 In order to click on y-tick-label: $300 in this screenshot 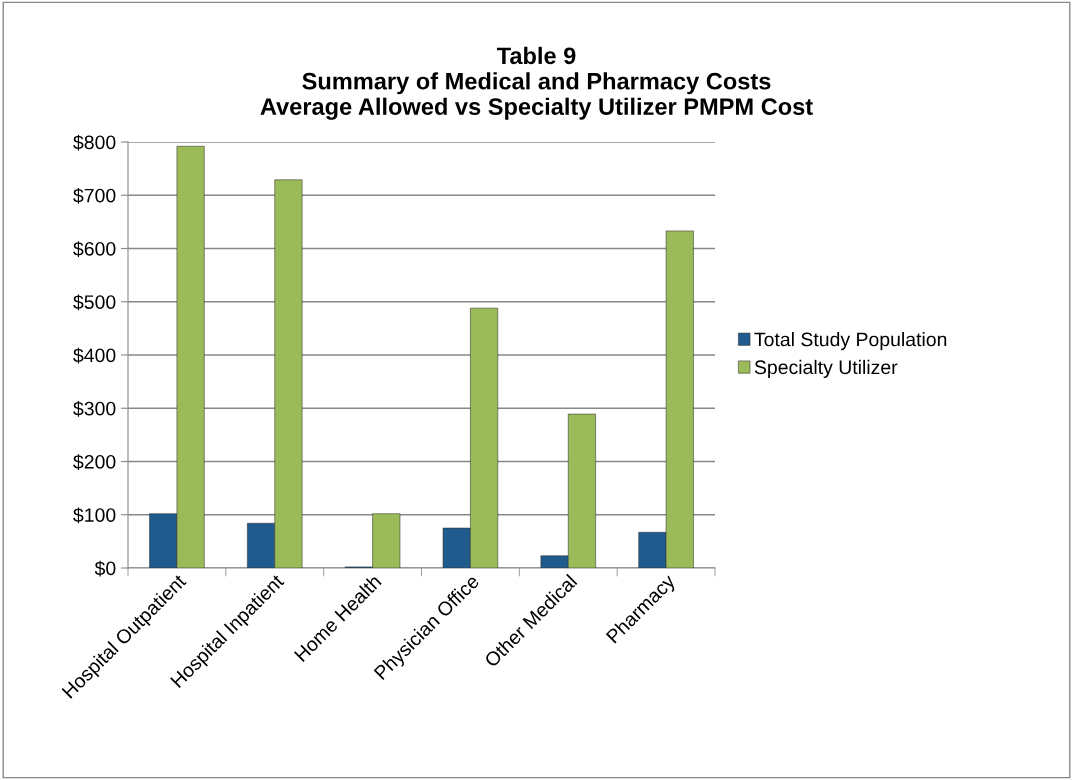, I will do `click(94, 408)`.